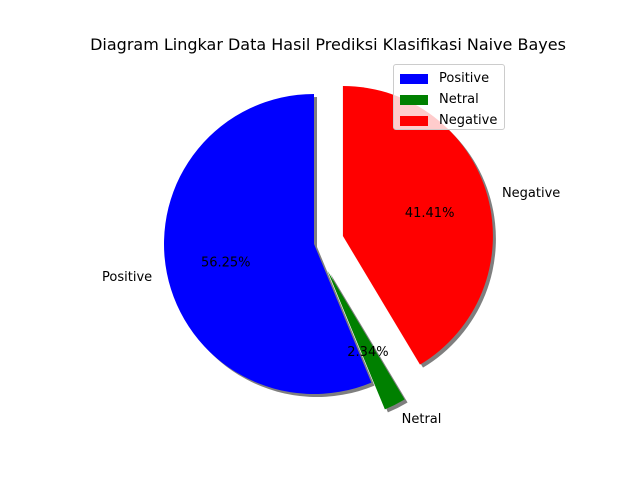  I want to click on pie-pct-label-positive: 56.25%, so click(226, 263).